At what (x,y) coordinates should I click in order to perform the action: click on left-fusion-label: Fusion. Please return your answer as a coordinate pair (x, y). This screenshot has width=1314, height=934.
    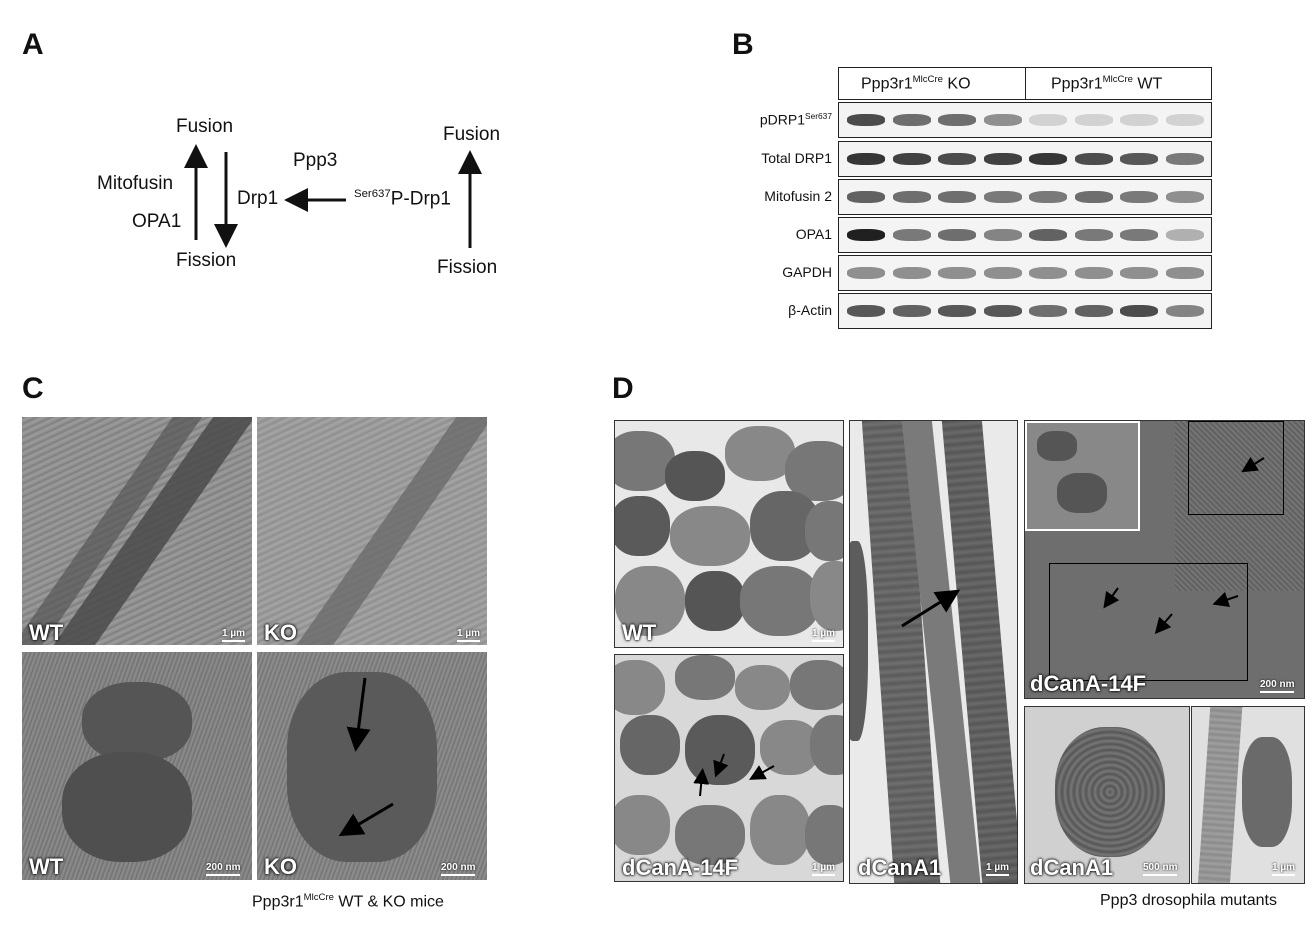
    Looking at the image, I should click on (205, 126).